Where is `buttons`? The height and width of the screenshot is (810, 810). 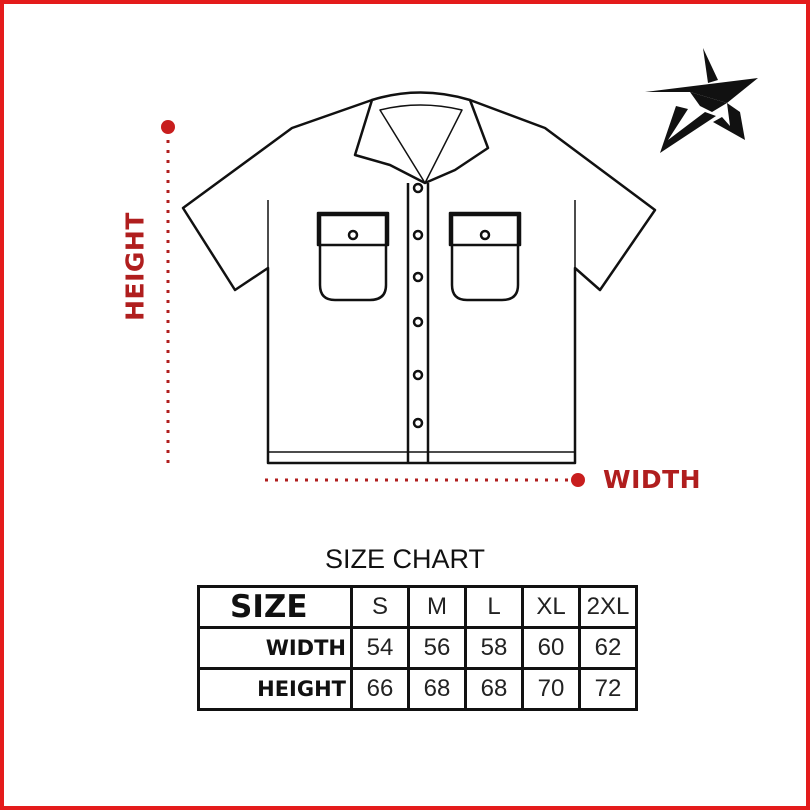
buttons is located at coordinates (418, 305).